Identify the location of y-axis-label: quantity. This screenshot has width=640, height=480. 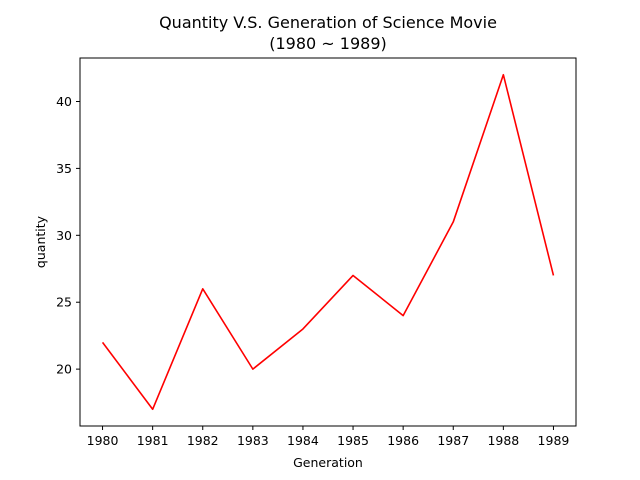
(40, 241).